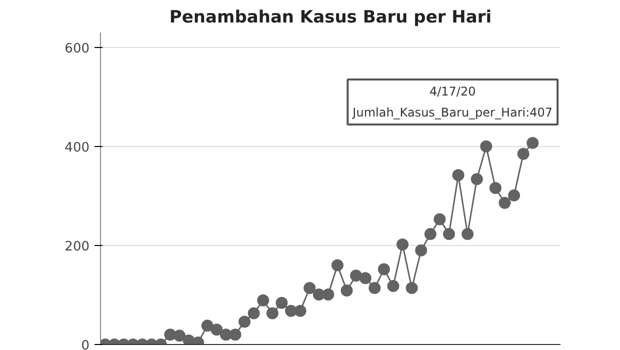 This screenshot has width=620, height=350. What do you see at coordinates (77, 246) in the screenshot?
I see `y-tick-label: 200` at bounding box center [77, 246].